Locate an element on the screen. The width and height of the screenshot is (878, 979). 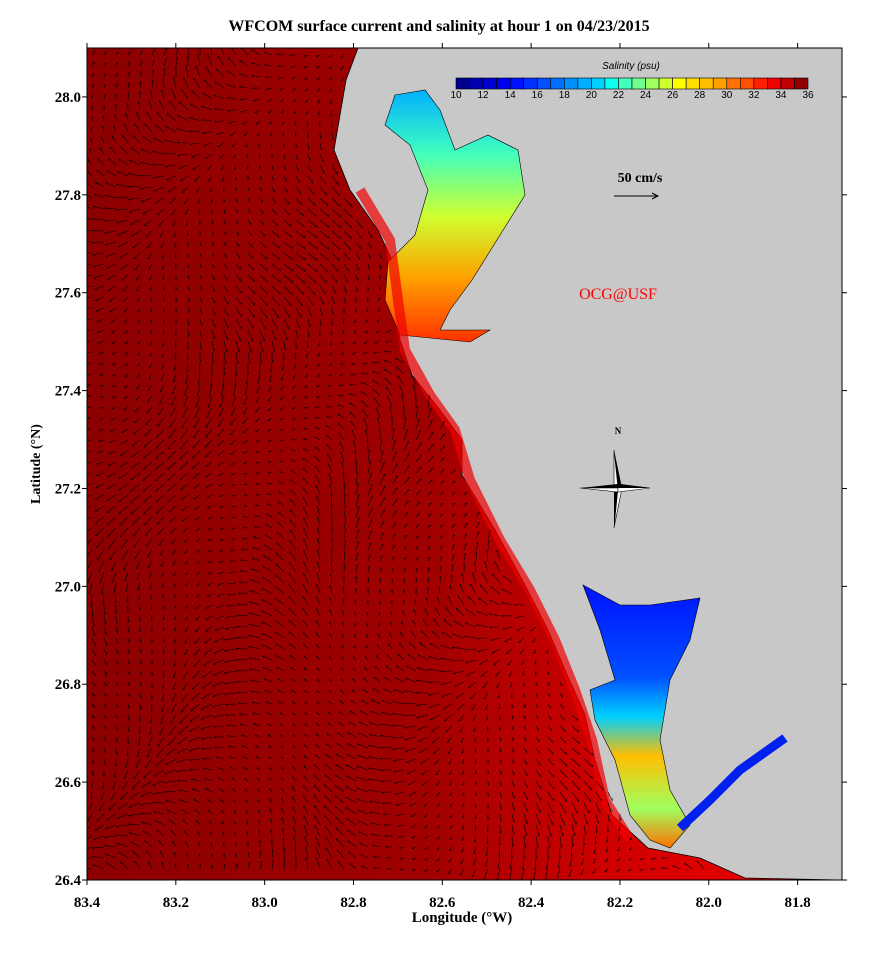
x-tick-label: 82.0 is located at coordinates (709, 903).